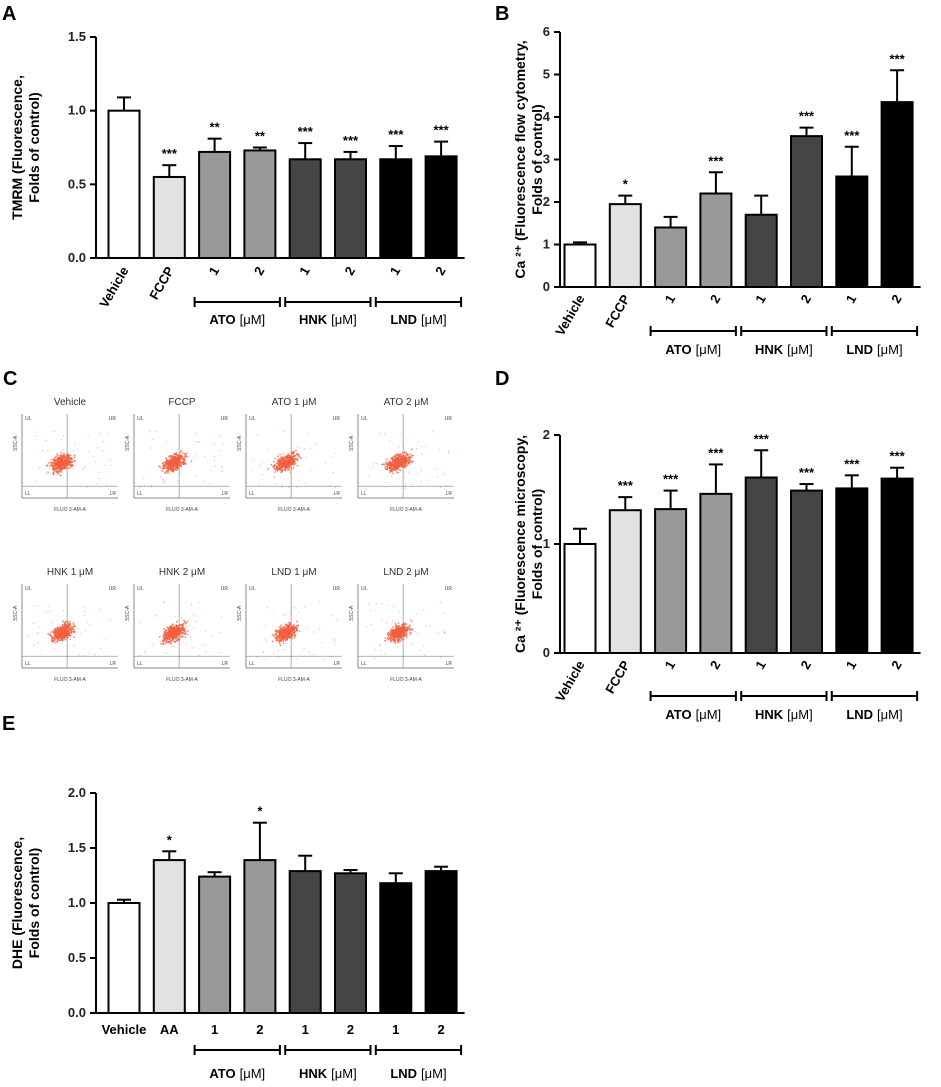  Describe the element at coordinates (547, 116) in the screenshot. I see `y-tick-label: 4` at that location.